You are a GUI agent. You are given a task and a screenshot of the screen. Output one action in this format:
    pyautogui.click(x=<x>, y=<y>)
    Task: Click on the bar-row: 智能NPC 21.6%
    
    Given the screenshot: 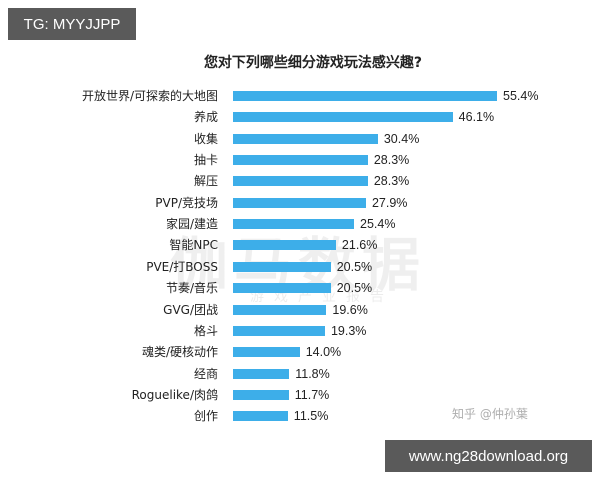 What is the action you would take?
    pyautogui.click(x=300, y=245)
    